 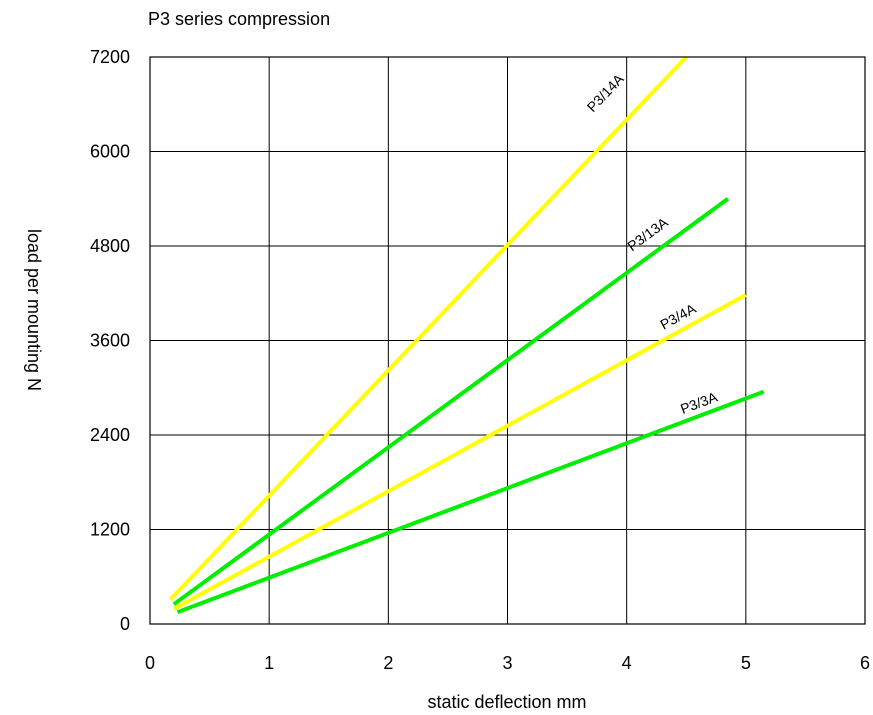 What do you see at coordinates (125, 624) in the screenshot?
I see `y-tick-label: 0` at bounding box center [125, 624].